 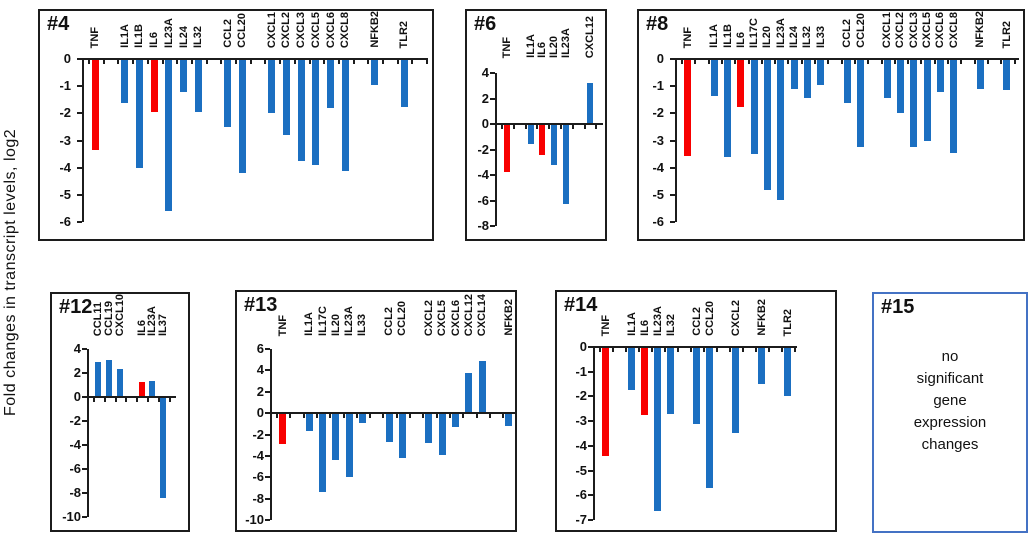 What do you see at coordinates (254, 520) in the screenshot?
I see `y-tick-label: -10` at bounding box center [254, 520].